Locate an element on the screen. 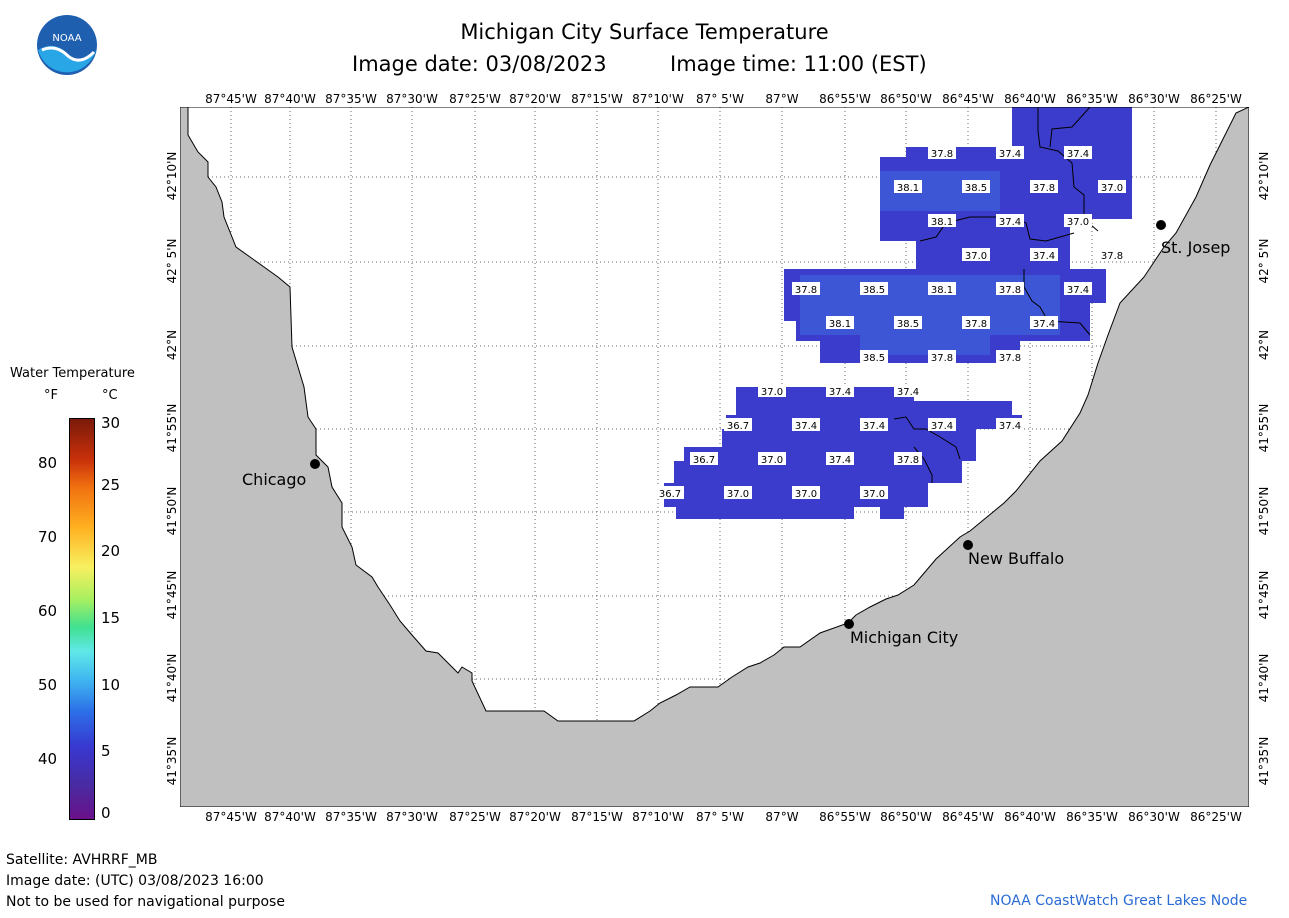  legend-f-tick: 70 is located at coordinates (48, 537).